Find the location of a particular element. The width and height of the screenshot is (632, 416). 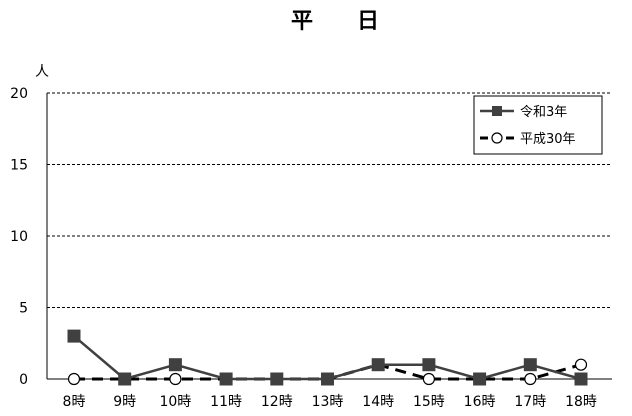

legend-label: 令和3年 is located at coordinates (543, 112).